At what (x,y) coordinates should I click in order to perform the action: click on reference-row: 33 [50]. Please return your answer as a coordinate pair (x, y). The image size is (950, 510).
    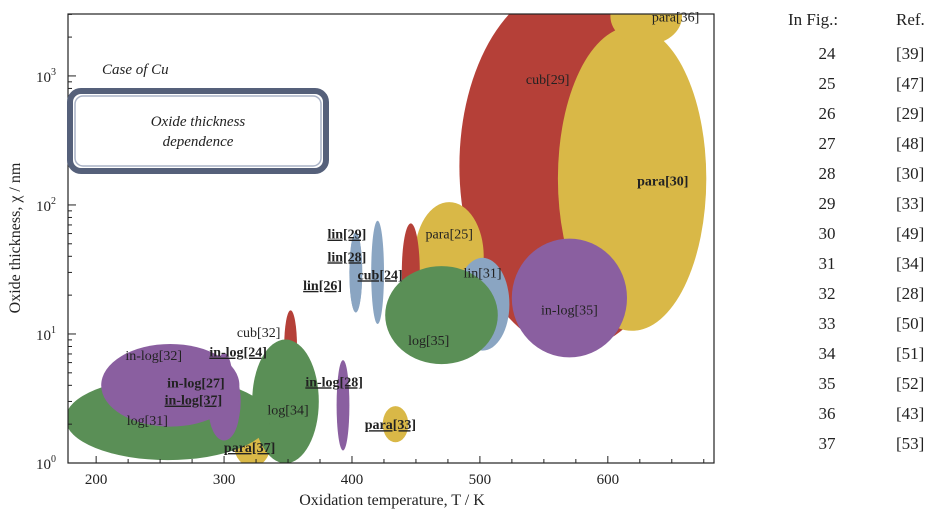
    Looking at the image, I should click on (866, 329).